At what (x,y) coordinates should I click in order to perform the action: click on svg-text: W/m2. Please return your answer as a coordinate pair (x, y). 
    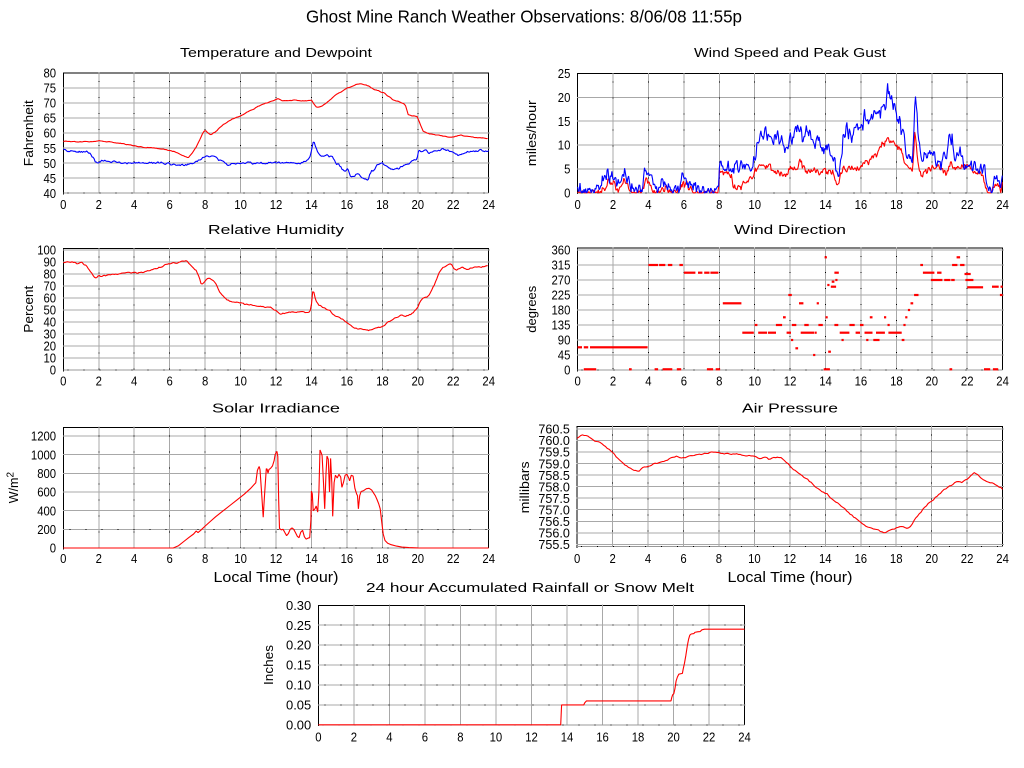
    Looking at the image, I should click on (14, 488).